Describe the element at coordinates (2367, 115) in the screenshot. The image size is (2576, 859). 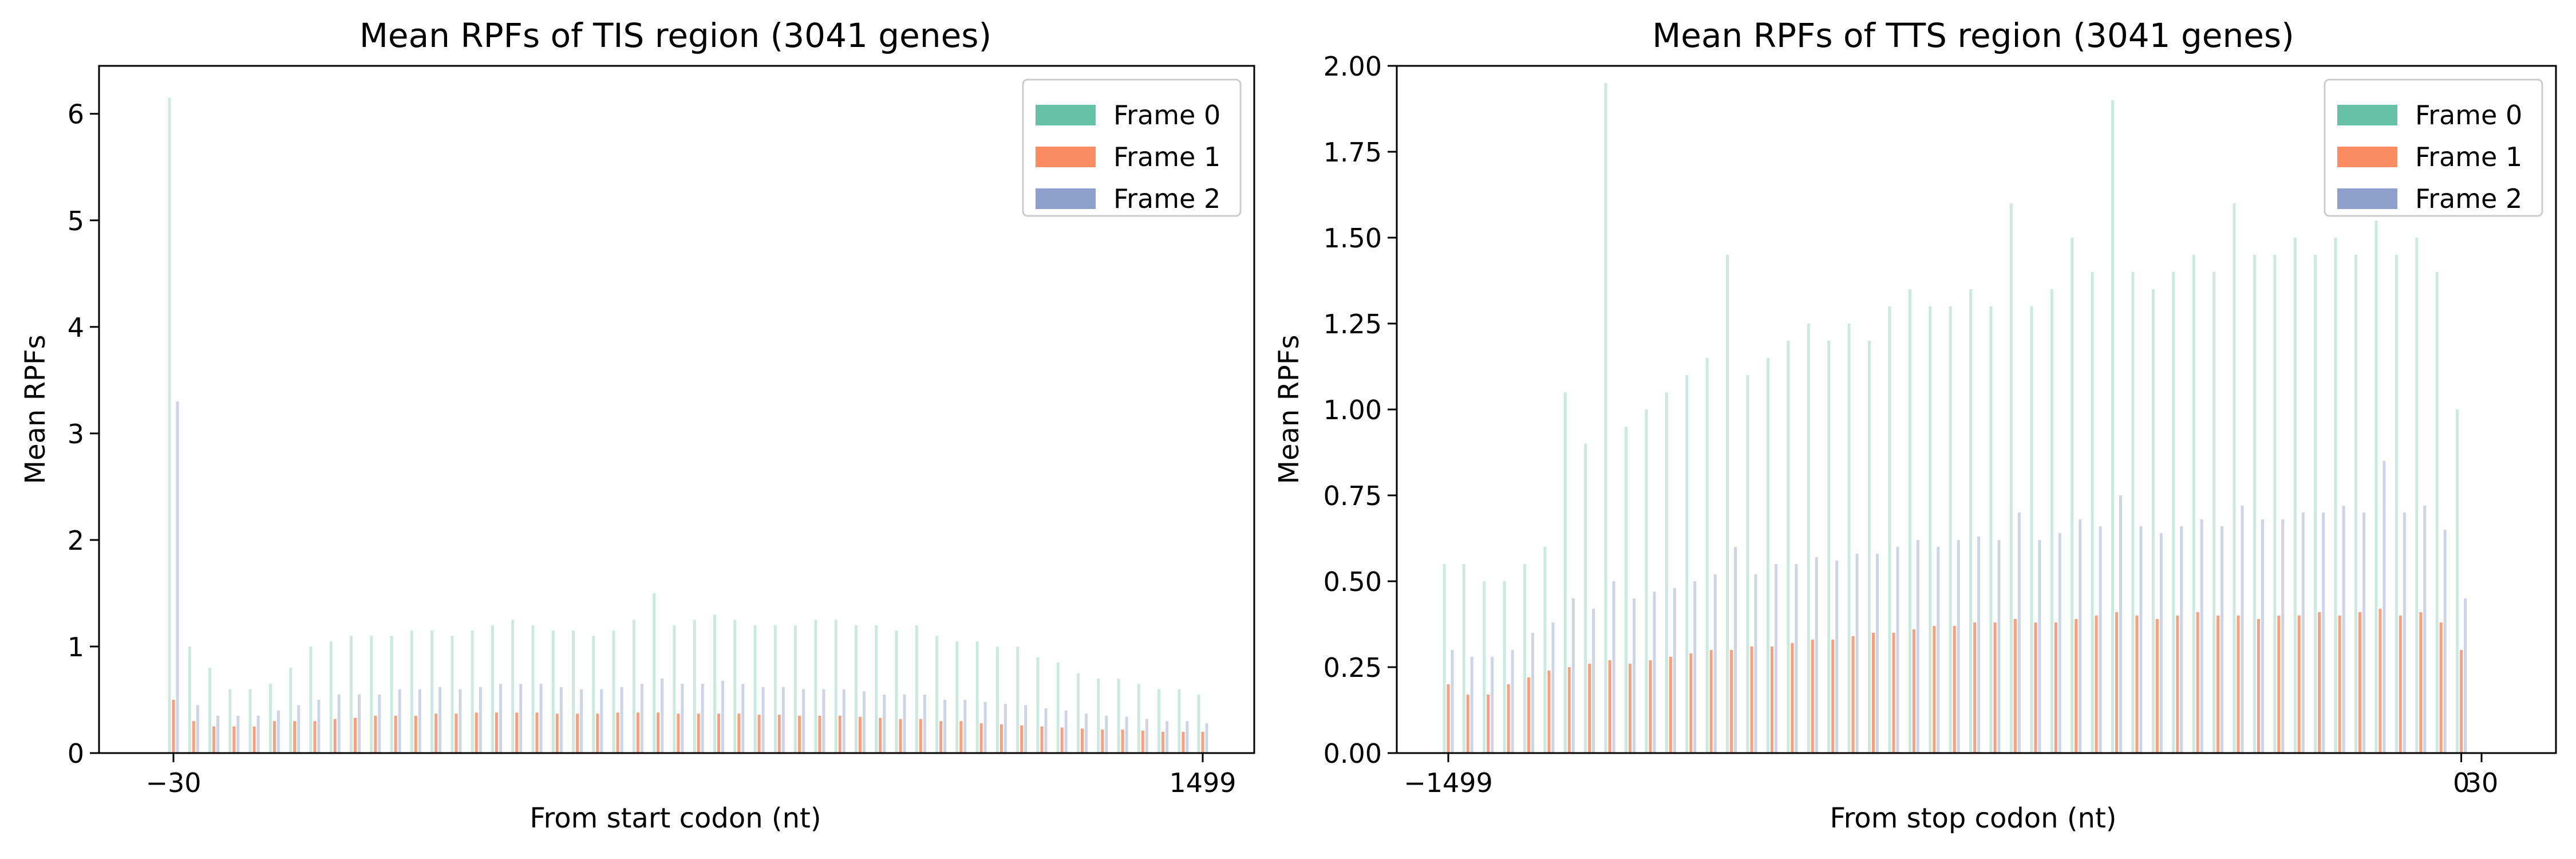
I see `tts-legend-swatch-frame0` at that location.